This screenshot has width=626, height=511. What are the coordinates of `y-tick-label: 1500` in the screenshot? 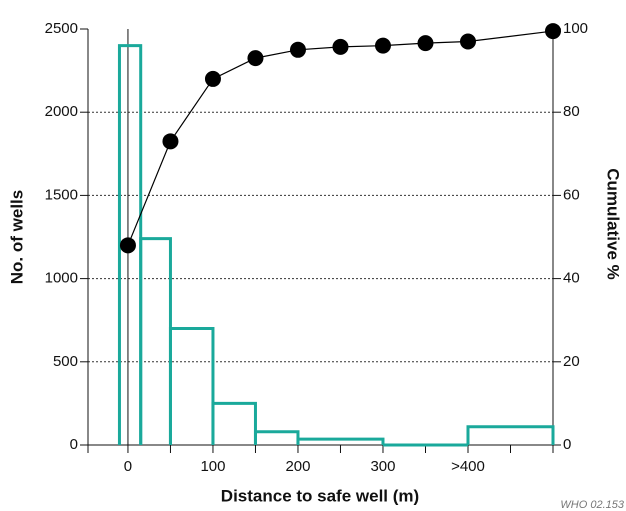 It's located at (61, 194).